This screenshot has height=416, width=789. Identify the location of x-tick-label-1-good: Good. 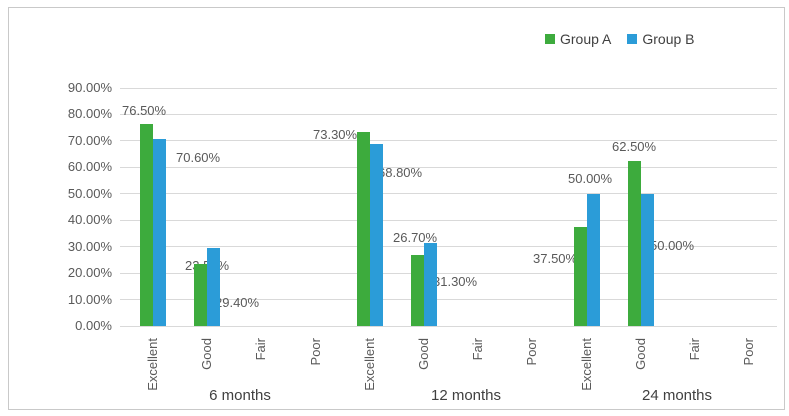
(207, 354).